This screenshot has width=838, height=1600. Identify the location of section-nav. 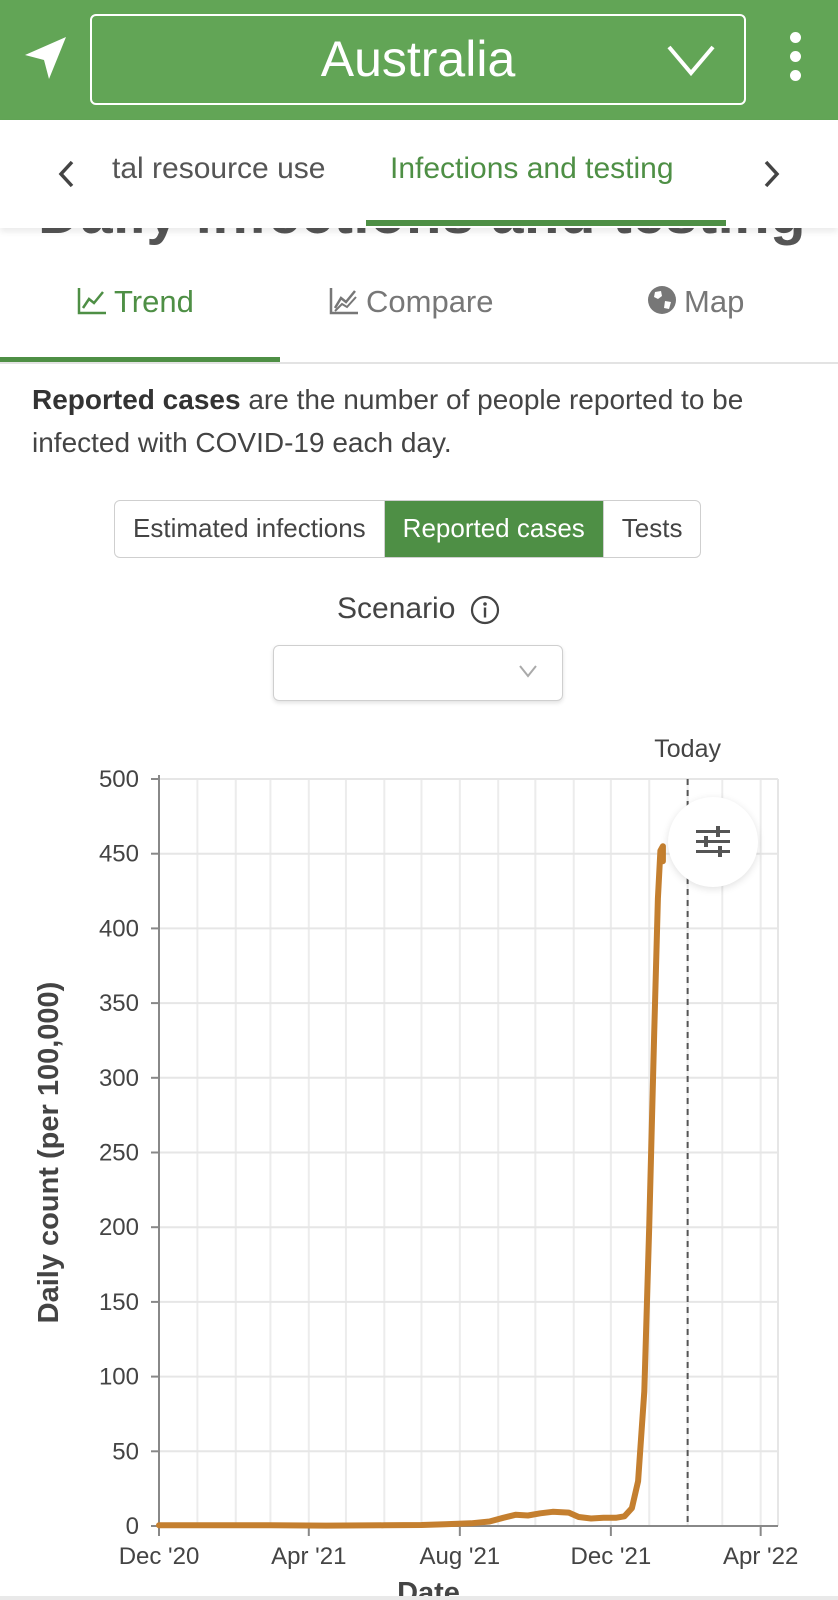
(419, 174).